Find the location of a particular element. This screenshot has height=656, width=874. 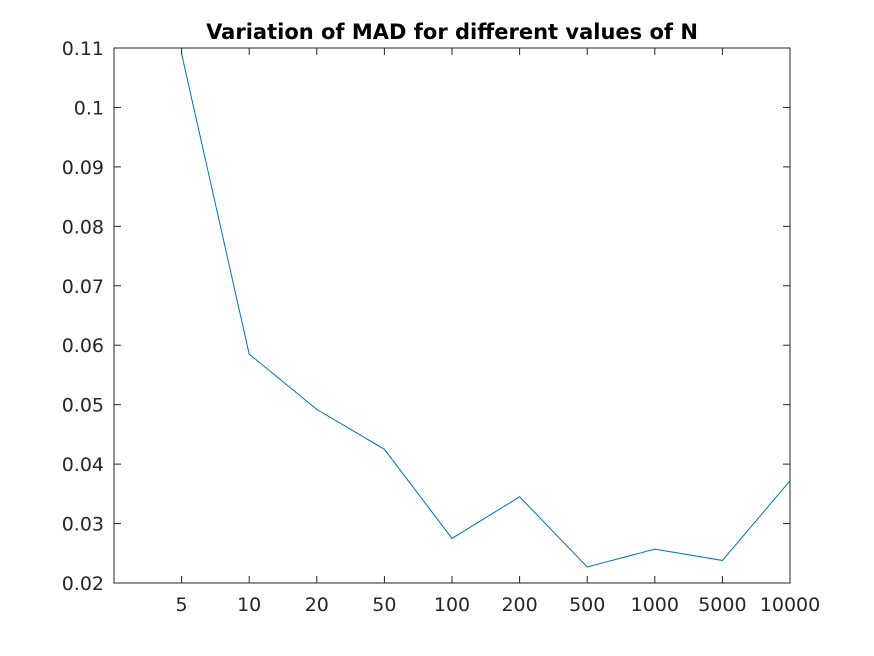

y-tick-label: 0.09 is located at coordinates (83, 168).